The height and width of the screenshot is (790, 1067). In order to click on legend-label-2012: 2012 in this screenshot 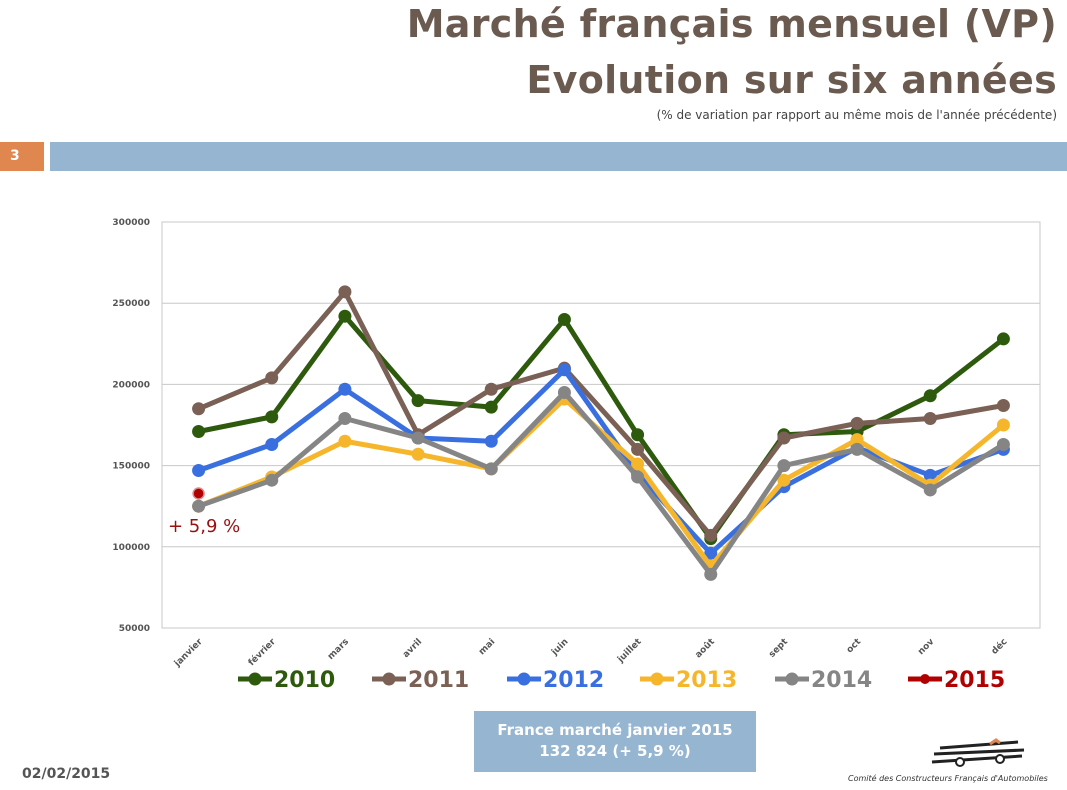, I will do `click(573, 680)`.